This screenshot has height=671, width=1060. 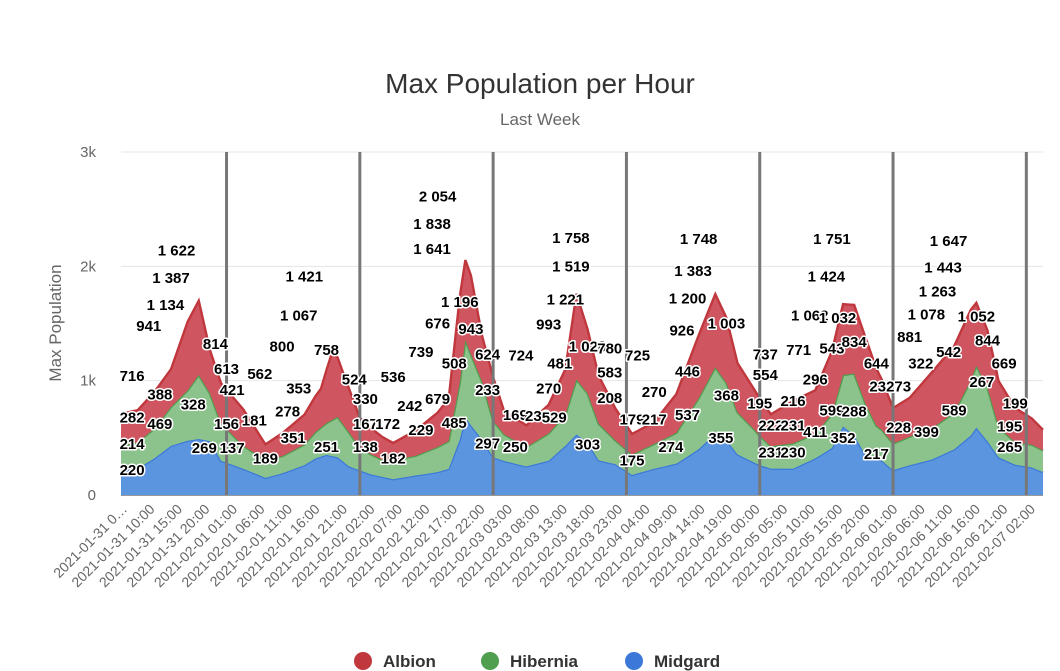 I want to click on data-label-hibernia: 217, so click(x=654, y=420).